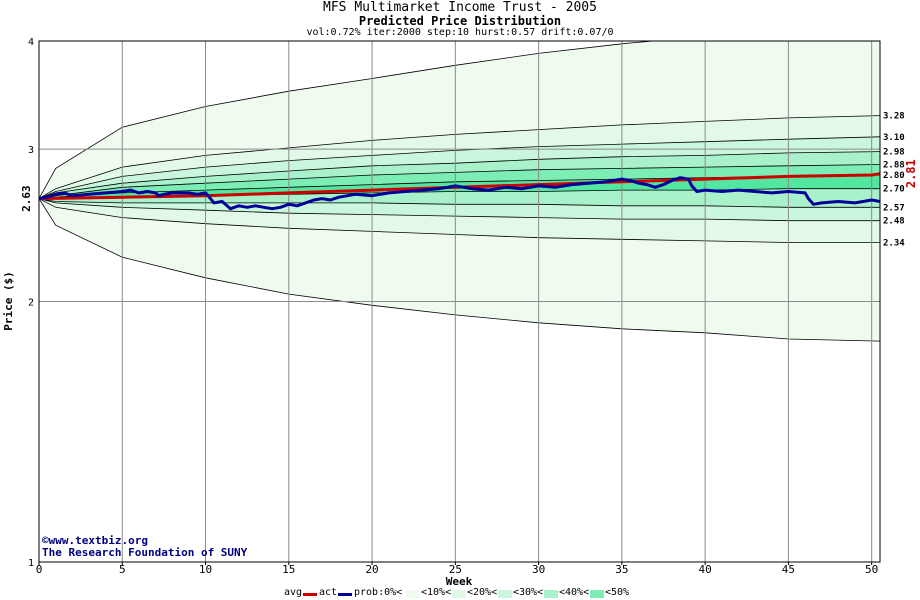 This screenshot has height=600, width=920. What do you see at coordinates (413, 594) in the screenshot?
I see `legend-band0-swatch` at bounding box center [413, 594].